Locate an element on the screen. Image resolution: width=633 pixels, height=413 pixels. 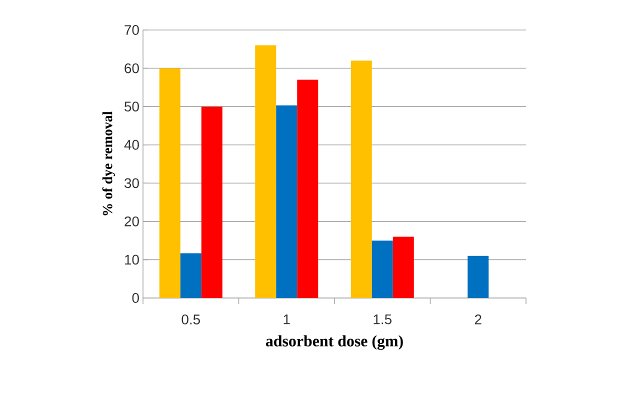
y-tick-label: 70 is located at coordinates (131, 30).